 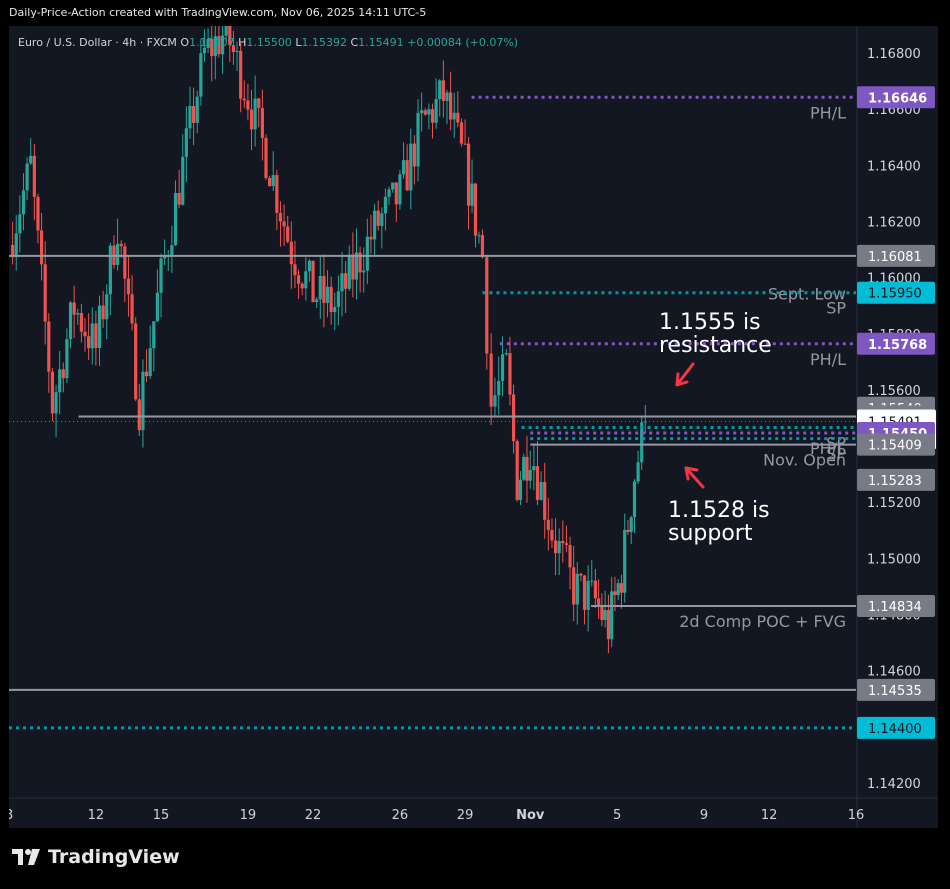 What do you see at coordinates (710, 322) in the screenshot?
I see `annotation-line: 1.1555 is` at bounding box center [710, 322].